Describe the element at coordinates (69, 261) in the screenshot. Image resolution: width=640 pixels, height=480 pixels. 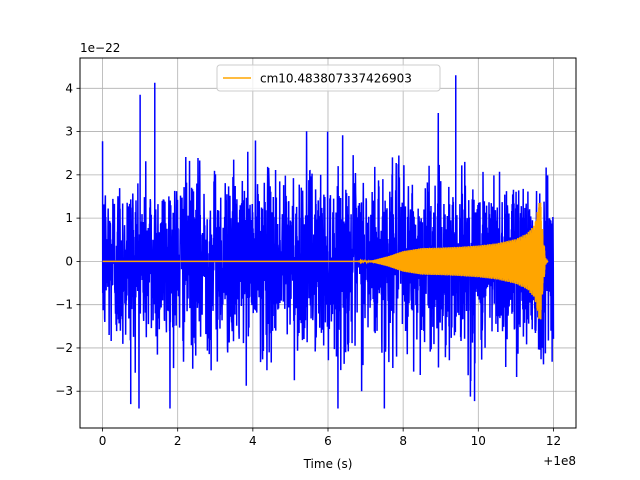
I see `y-tick-label: 0` at that location.